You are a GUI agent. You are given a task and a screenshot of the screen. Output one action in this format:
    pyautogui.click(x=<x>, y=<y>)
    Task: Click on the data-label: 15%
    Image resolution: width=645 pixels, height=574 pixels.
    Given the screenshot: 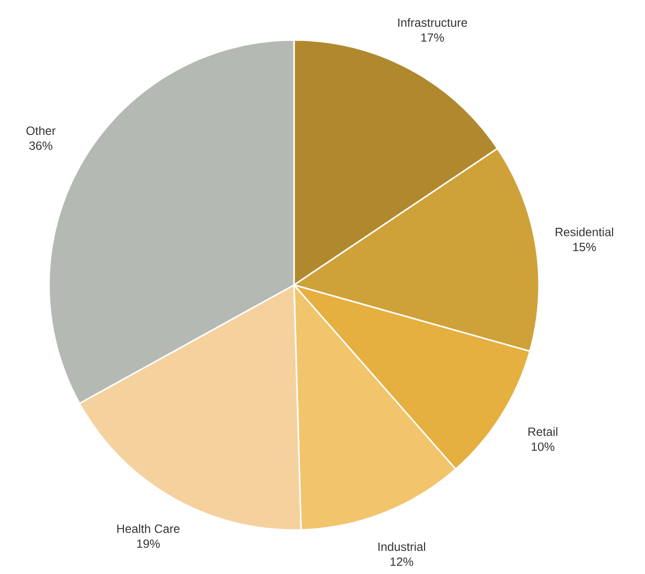 What is the action you would take?
    pyautogui.click(x=584, y=247)
    